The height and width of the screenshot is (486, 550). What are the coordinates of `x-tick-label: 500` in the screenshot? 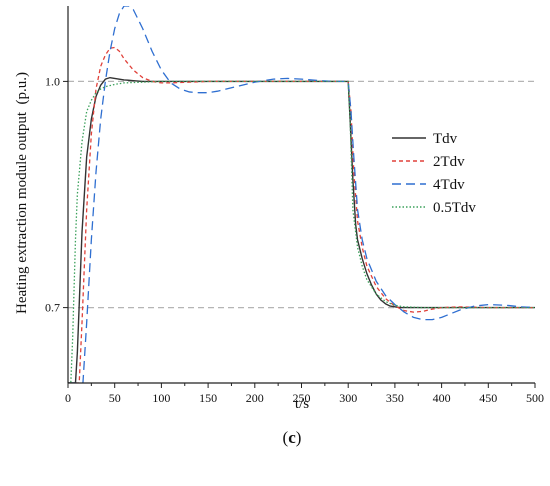 It's located at (535, 398).